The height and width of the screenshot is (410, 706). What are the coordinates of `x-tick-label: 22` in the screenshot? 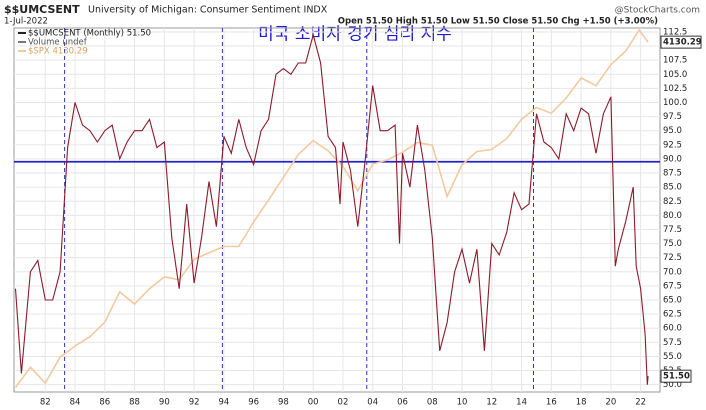 It's located at (640, 403).